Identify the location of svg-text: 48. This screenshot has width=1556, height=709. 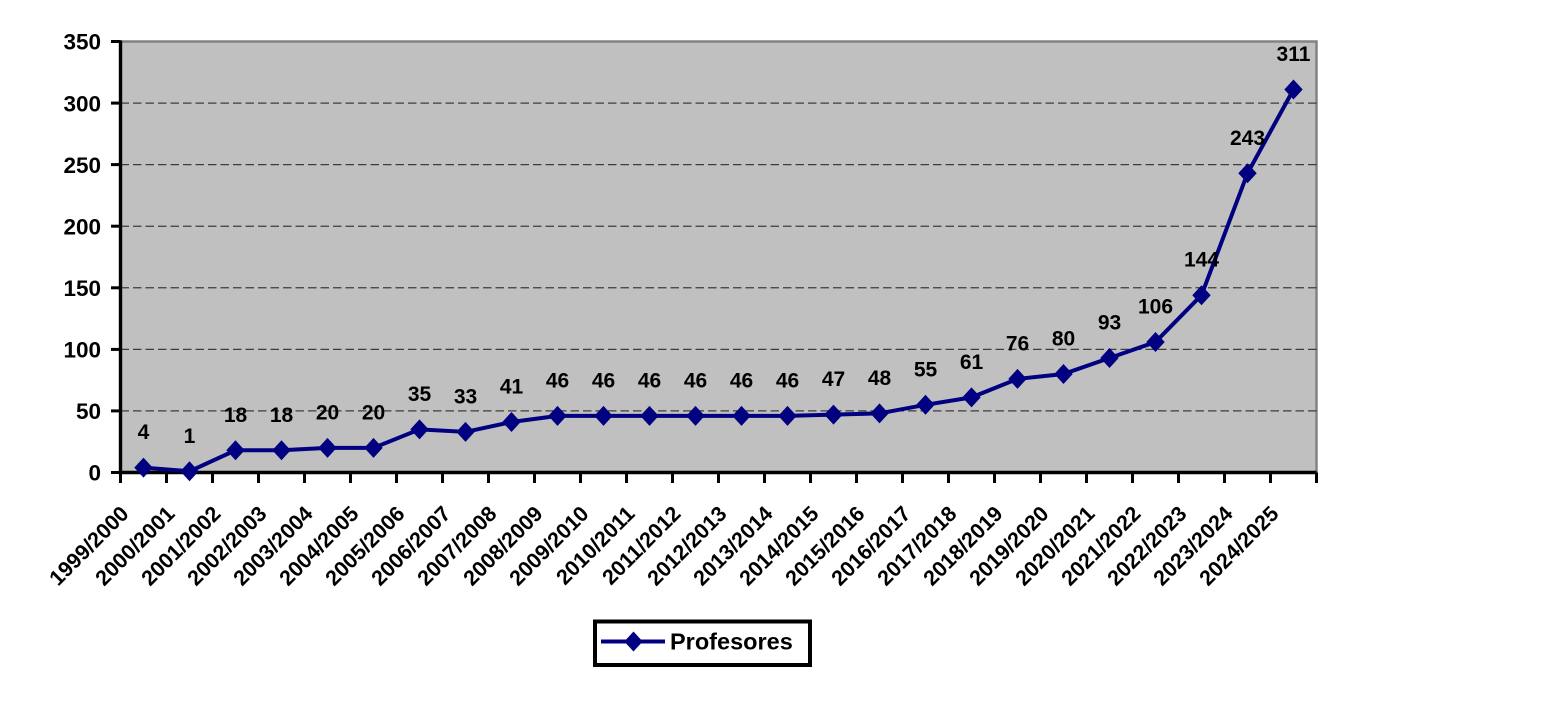
(880, 378).